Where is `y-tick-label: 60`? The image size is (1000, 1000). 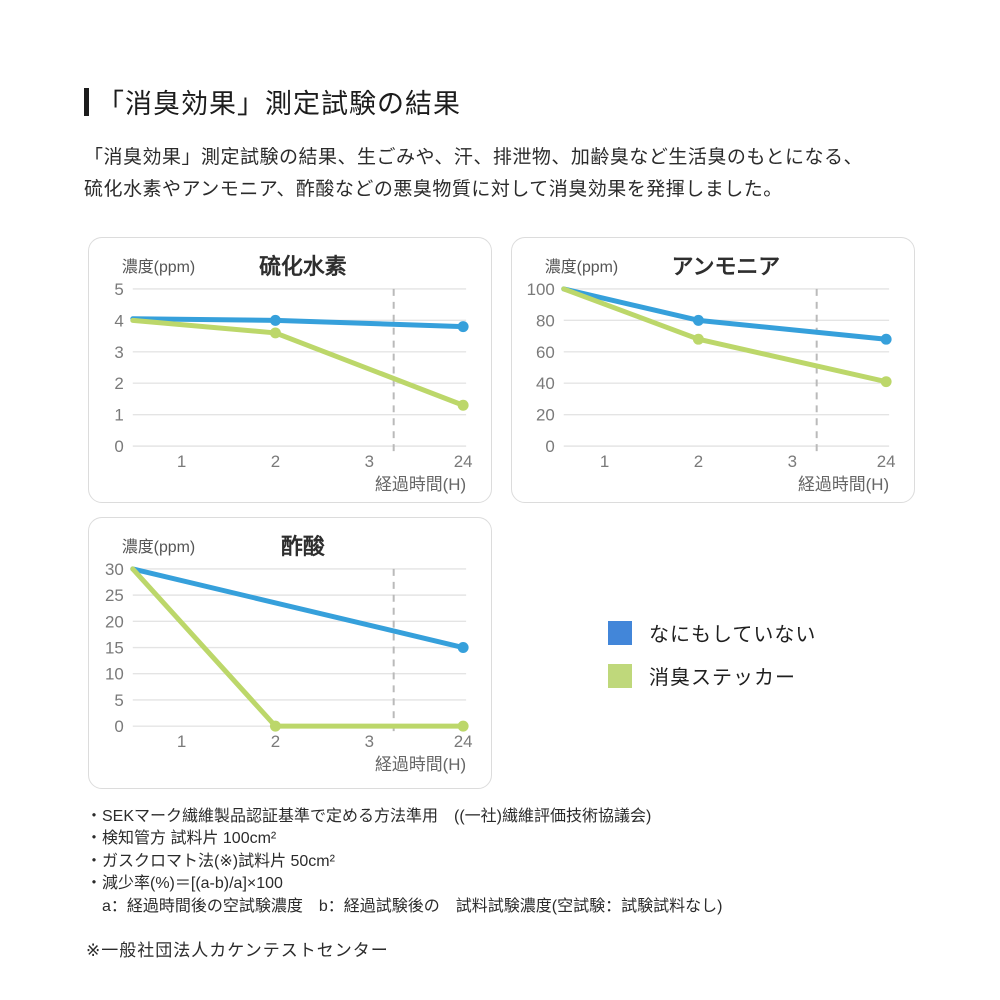
y-tick-label: 60 is located at coordinates (545, 352).